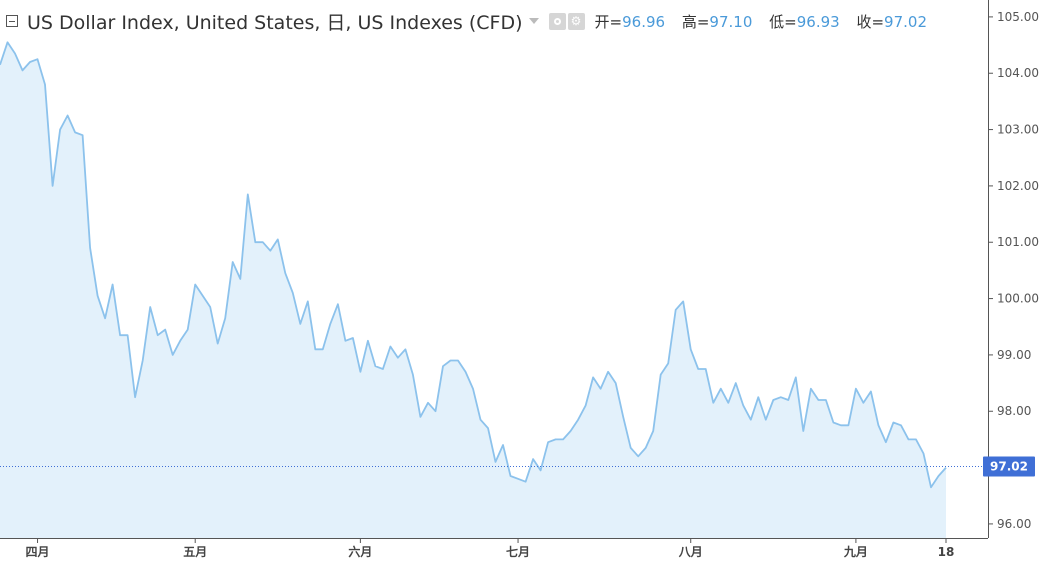 The width and height of the screenshot is (1041, 561). What do you see at coordinates (12, 21) in the screenshot?
I see `collapse-icon` at bounding box center [12, 21].